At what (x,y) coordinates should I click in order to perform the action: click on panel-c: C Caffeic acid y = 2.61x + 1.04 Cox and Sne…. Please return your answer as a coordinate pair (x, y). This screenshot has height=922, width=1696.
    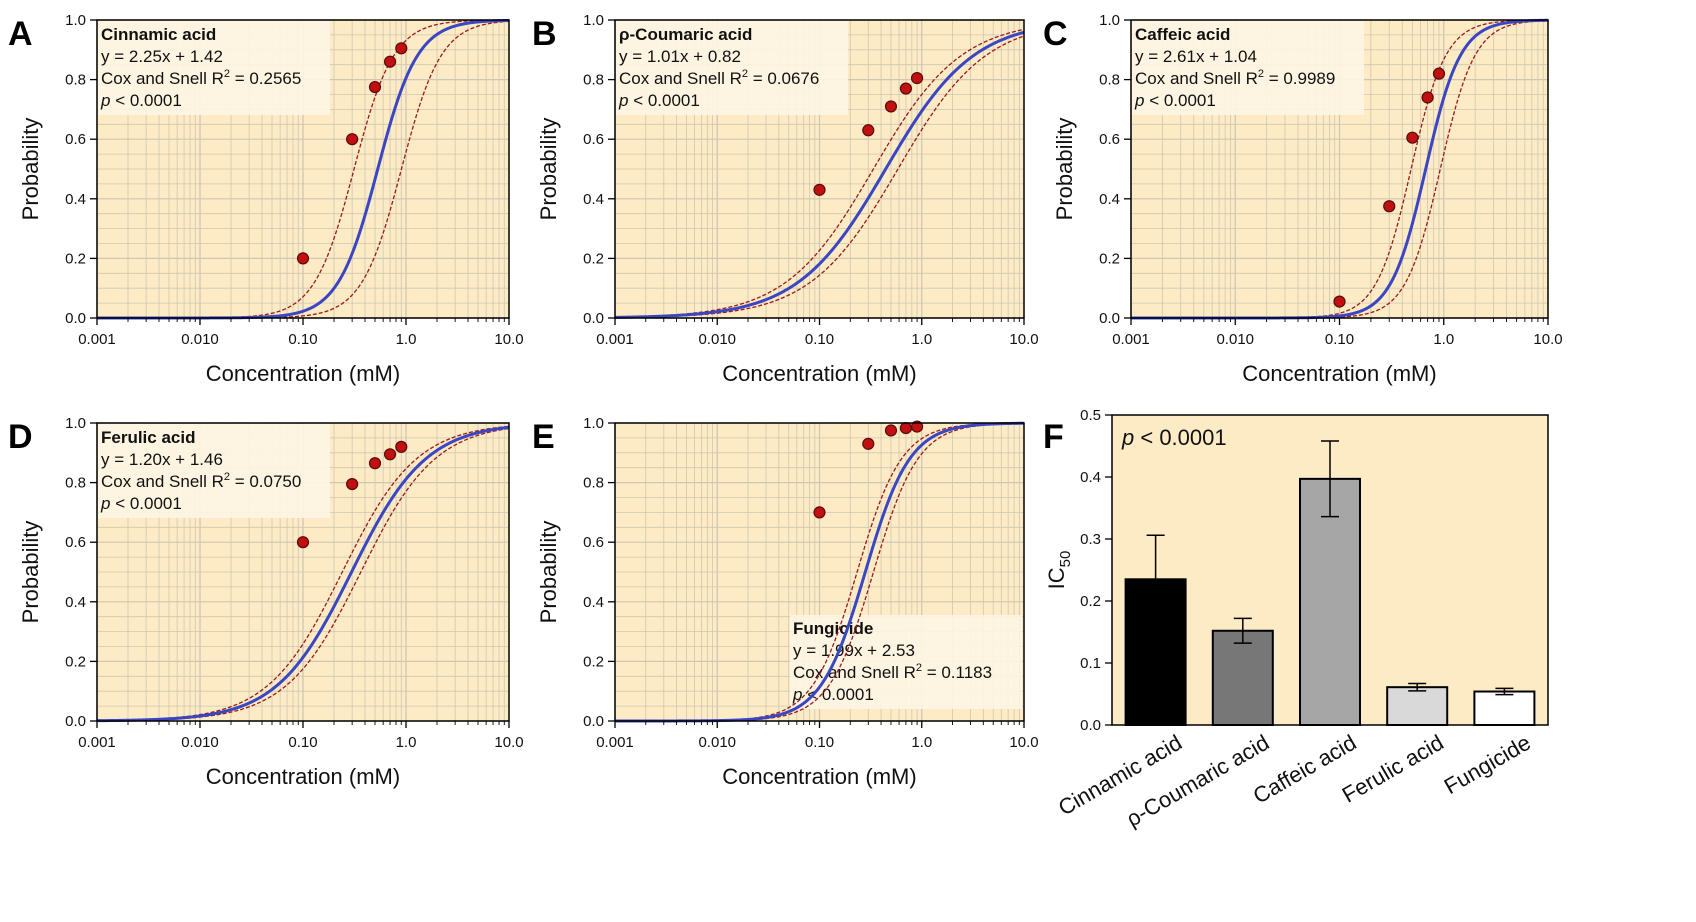
    Looking at the image, I should click on (1303, 199).